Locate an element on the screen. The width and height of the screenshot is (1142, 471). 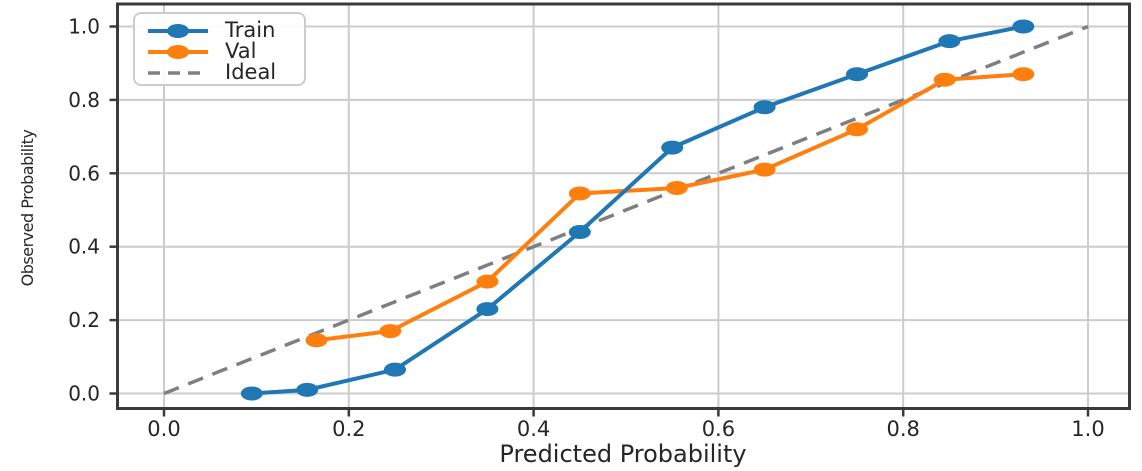
y-tick-label: 0.0 is located at coordinates (84, 394).